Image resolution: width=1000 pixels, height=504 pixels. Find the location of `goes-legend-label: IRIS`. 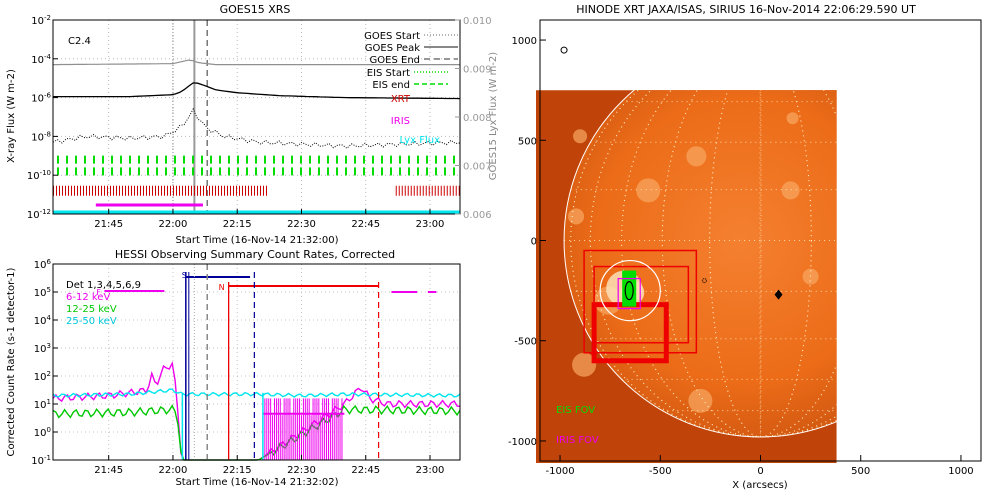

goes-legend-label: IRIS is located at coordinates (400, 121).